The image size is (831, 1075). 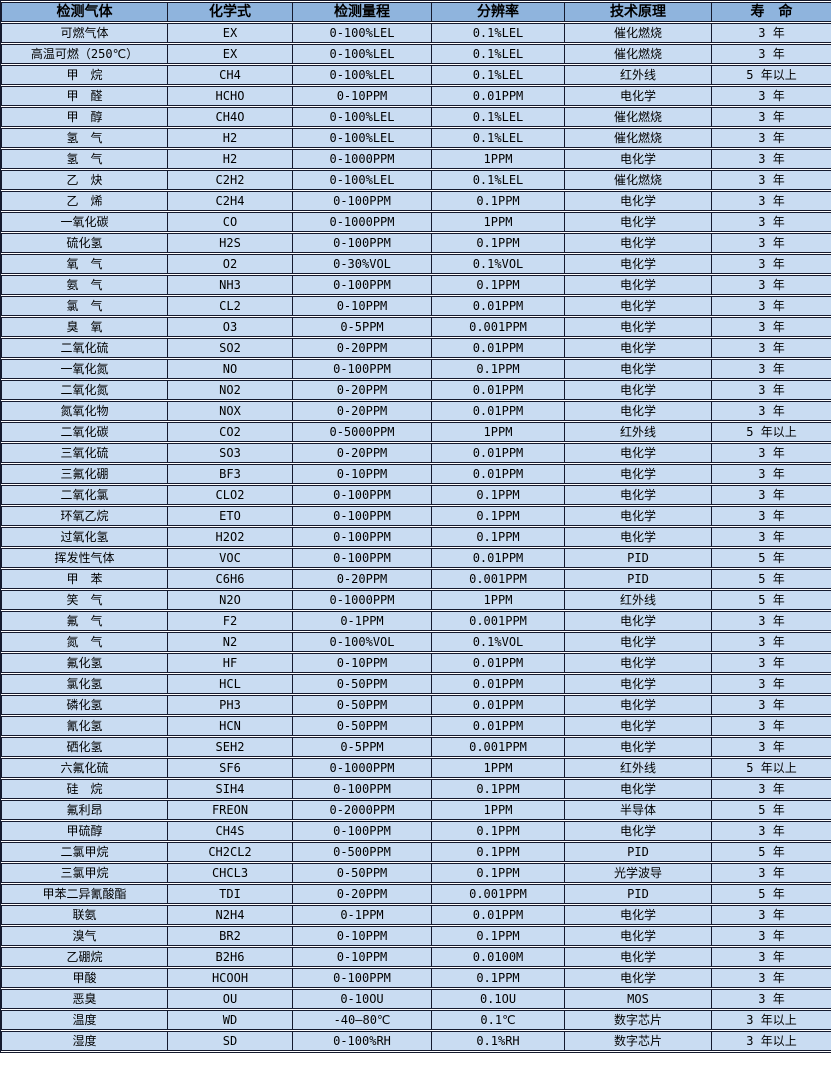 What do you see at coordinates (416, 453) in the screenshot?
I see `table-row: 三氧化硫 SO3 0-20PPM 0.01PPM 电化学 3 年` at bounding box center [416, 453].